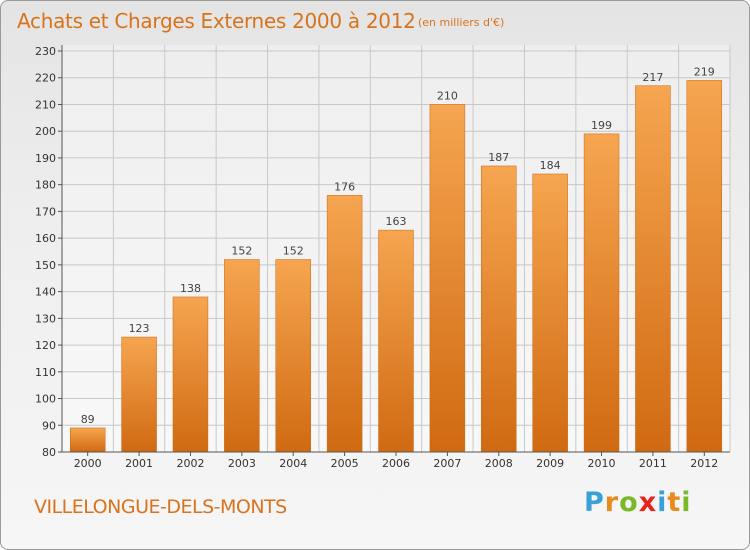  Describe the element at coordinates (447, 463) in the screenshot. I see `x-tick-label: 2007` at that location.